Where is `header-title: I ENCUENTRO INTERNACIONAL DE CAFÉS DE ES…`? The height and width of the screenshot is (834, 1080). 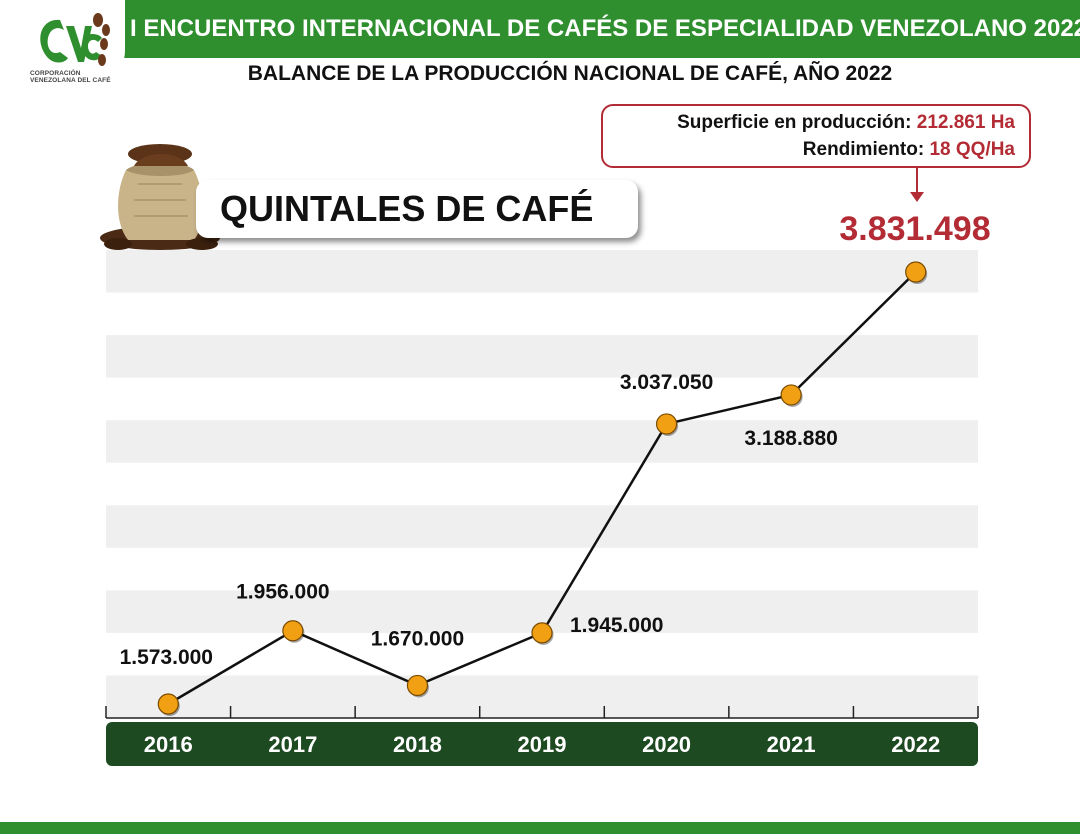
header-title: I ENCUENTRO INTERNACIONAL DE CAFÉS DE ES… is located at coordinates (605, 28).